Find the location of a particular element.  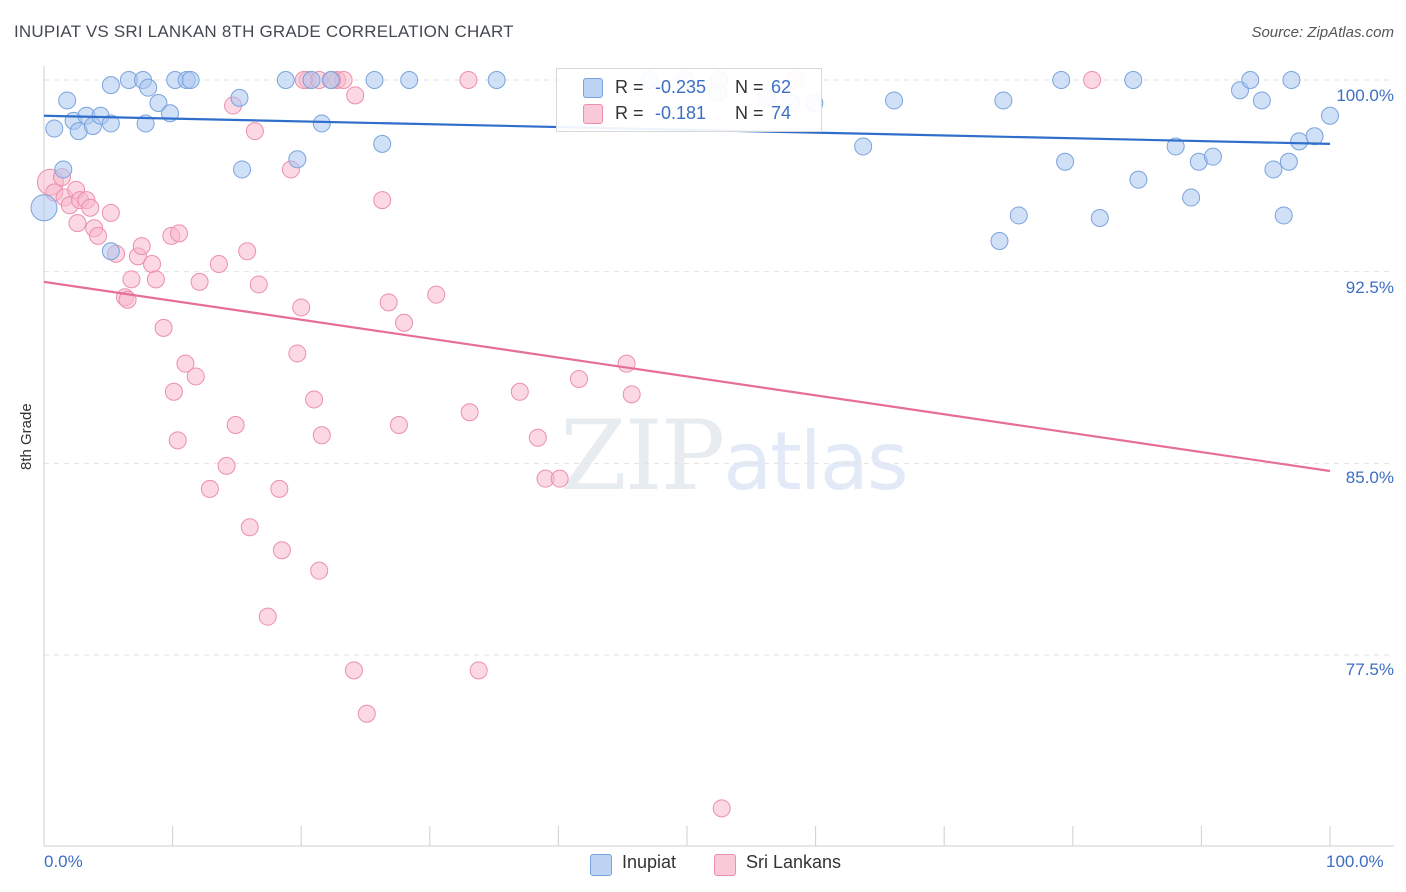

inupiat-n-value: 62 is located at coordinates (781, 87).